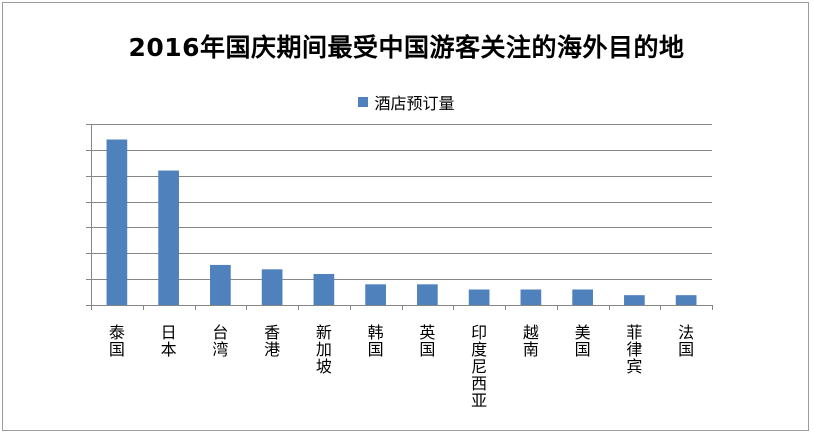  What do you see at coordinates (479, 349) in the screenshot?
I see `x-tick-label: 度` at bounding box center [479, 349].